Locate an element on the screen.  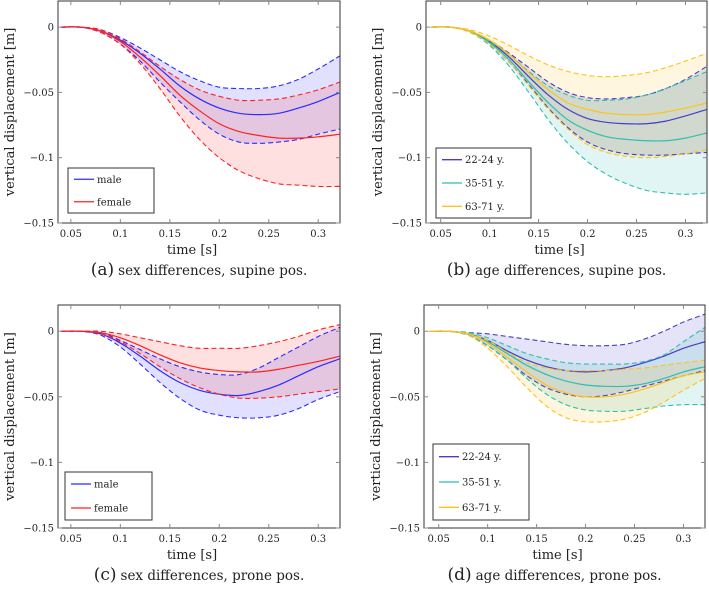
caption-text: sex differences, supine pos. is located at coordinates (212, 271).